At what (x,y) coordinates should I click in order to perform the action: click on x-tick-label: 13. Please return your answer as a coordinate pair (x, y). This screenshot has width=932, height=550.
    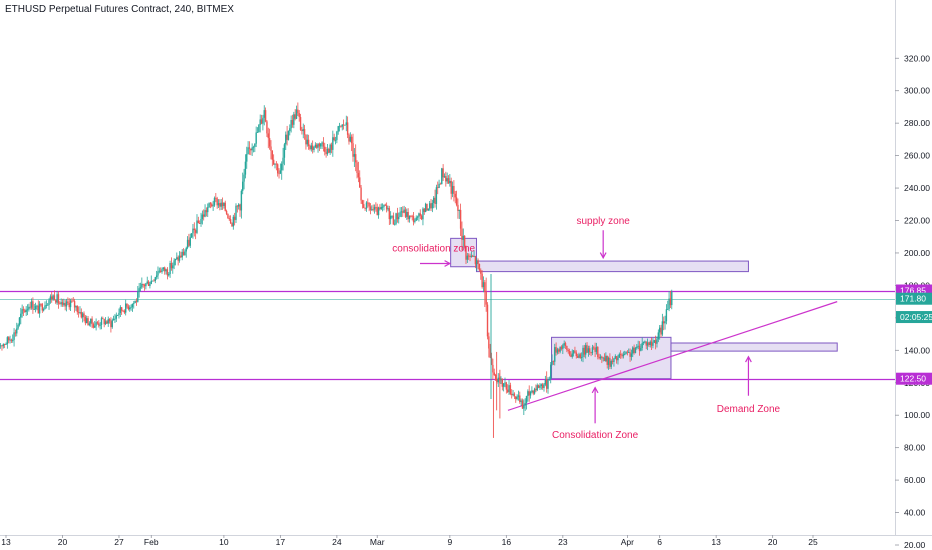
    Looking at the image, I should click on (6, 542).